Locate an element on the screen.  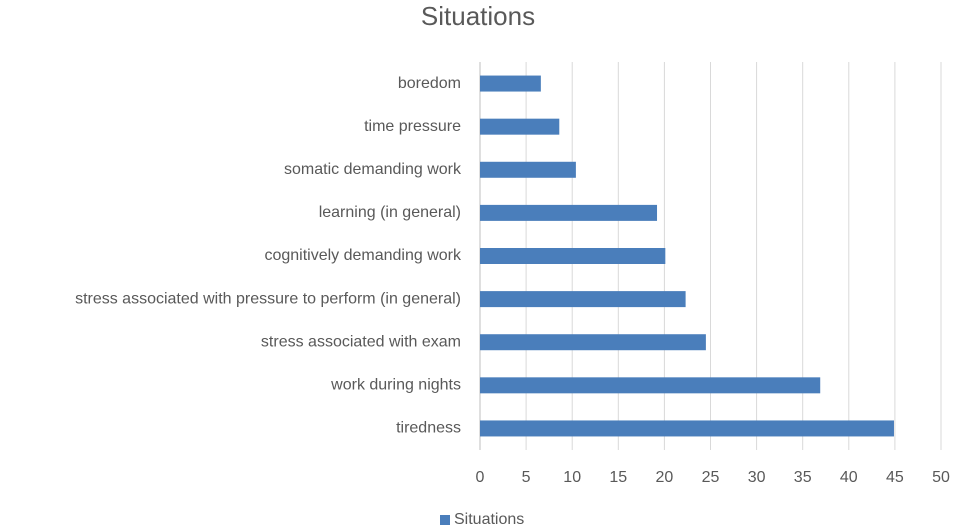
x-tick-label: 0 is located at coordinates (480, 477).